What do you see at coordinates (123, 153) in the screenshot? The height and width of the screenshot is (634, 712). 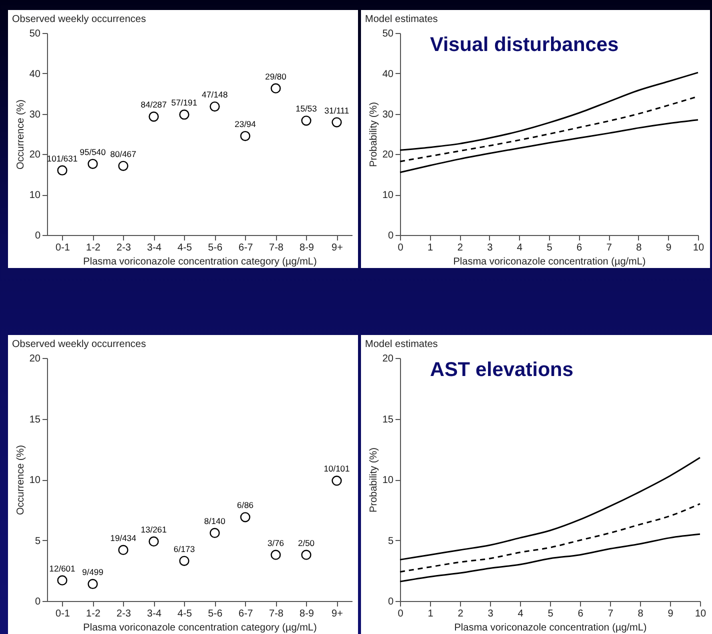 I see `data-label: 80/467` at bounding box center [123, 153].